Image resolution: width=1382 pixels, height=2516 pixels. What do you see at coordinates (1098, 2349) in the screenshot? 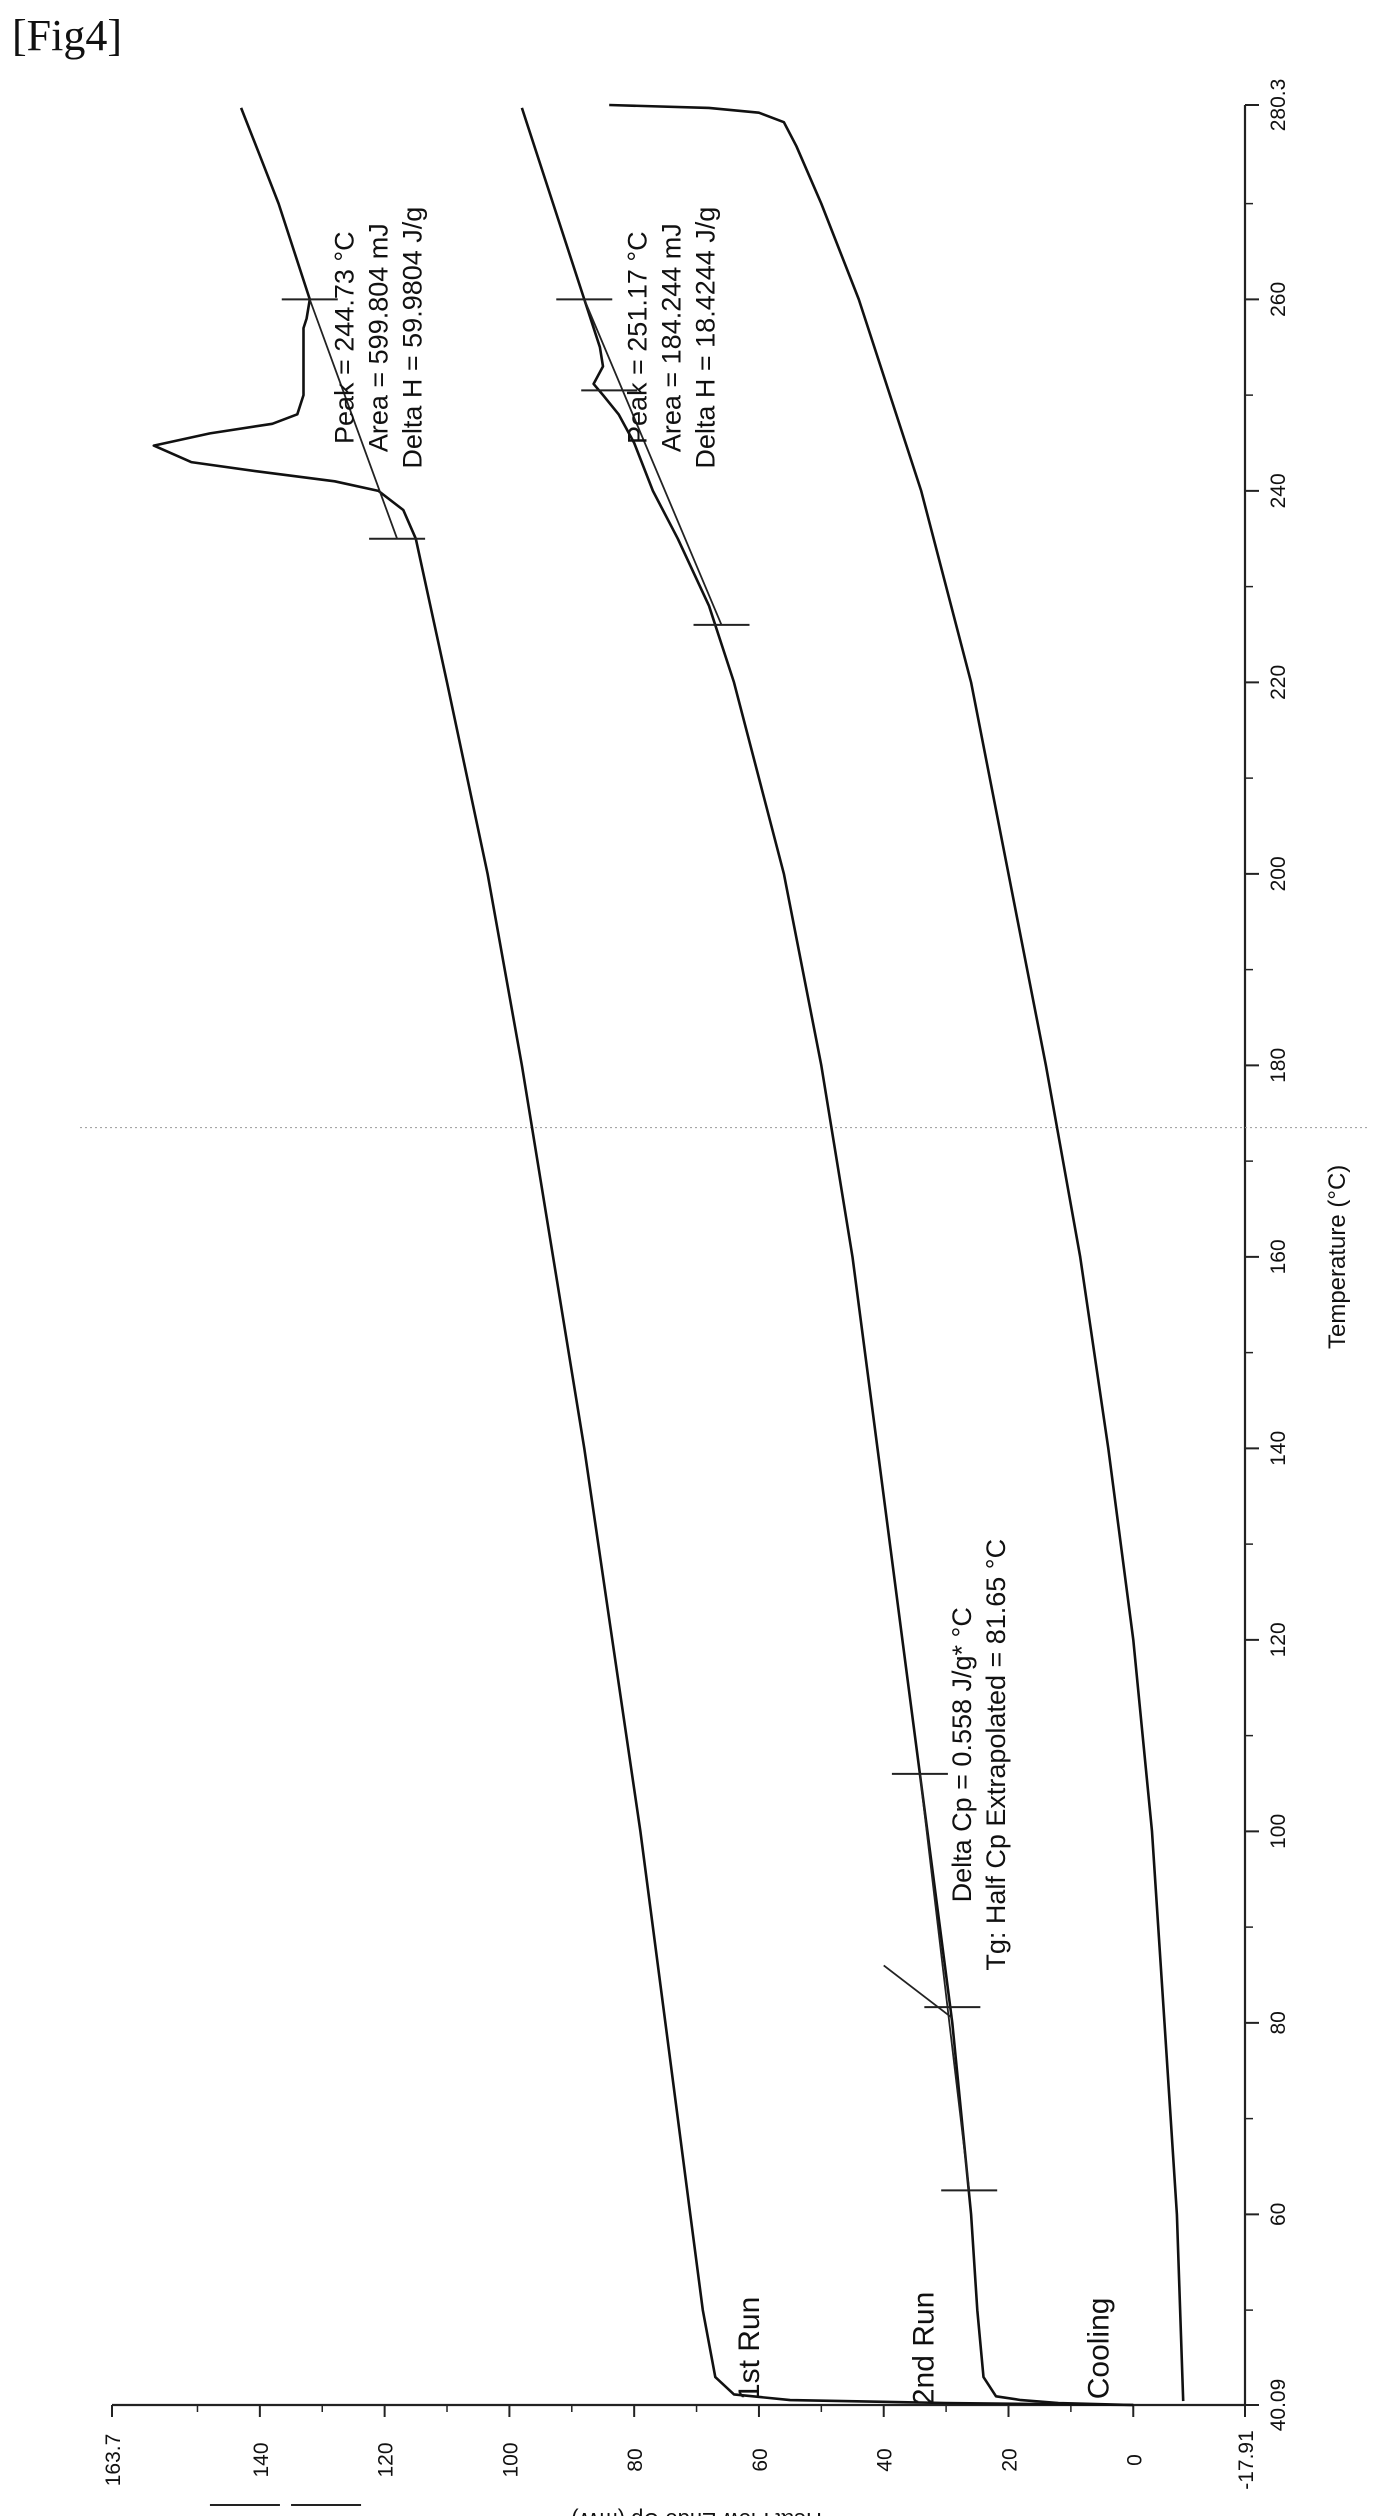
I see `series-label: Cooling` at bounding box center [1098, 2349].